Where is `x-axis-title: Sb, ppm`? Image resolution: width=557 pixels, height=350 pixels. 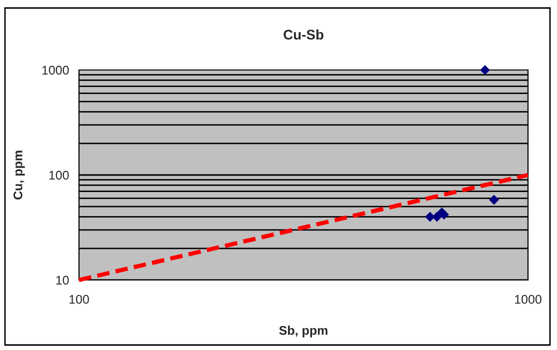 x-axis-title: Sb, ppm is located at coordinates (303, 332).